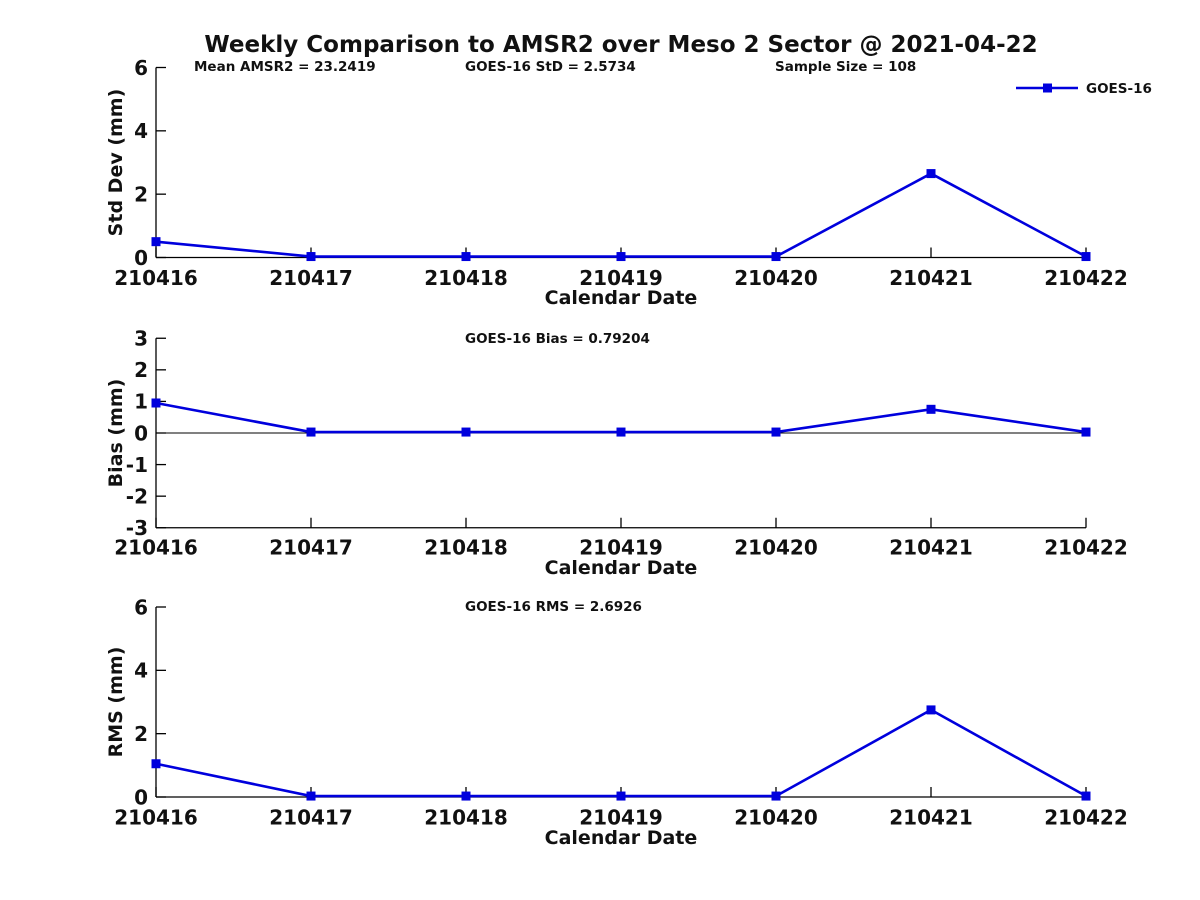  I want to click on goes16-bias-annotation: GOES-16 Bias = 0.79204, so click(557, 339).